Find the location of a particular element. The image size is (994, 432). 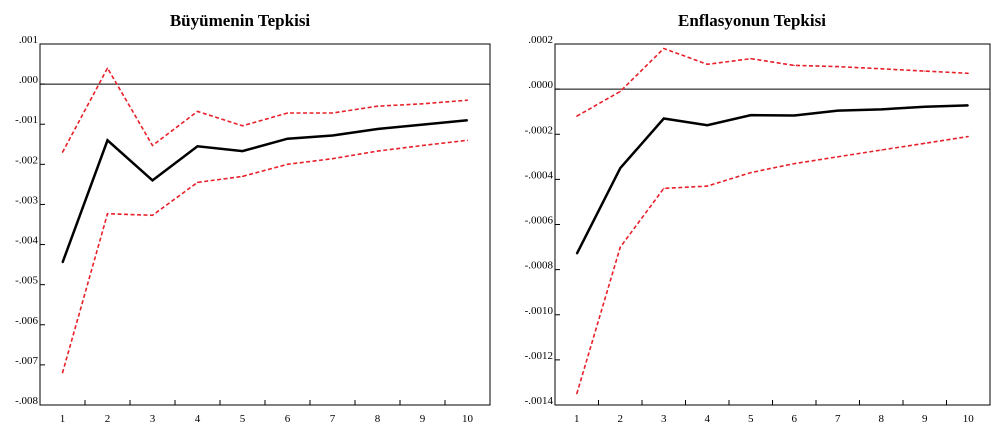

y-tick-label: -.0014 is located at coordinates (539, 401).